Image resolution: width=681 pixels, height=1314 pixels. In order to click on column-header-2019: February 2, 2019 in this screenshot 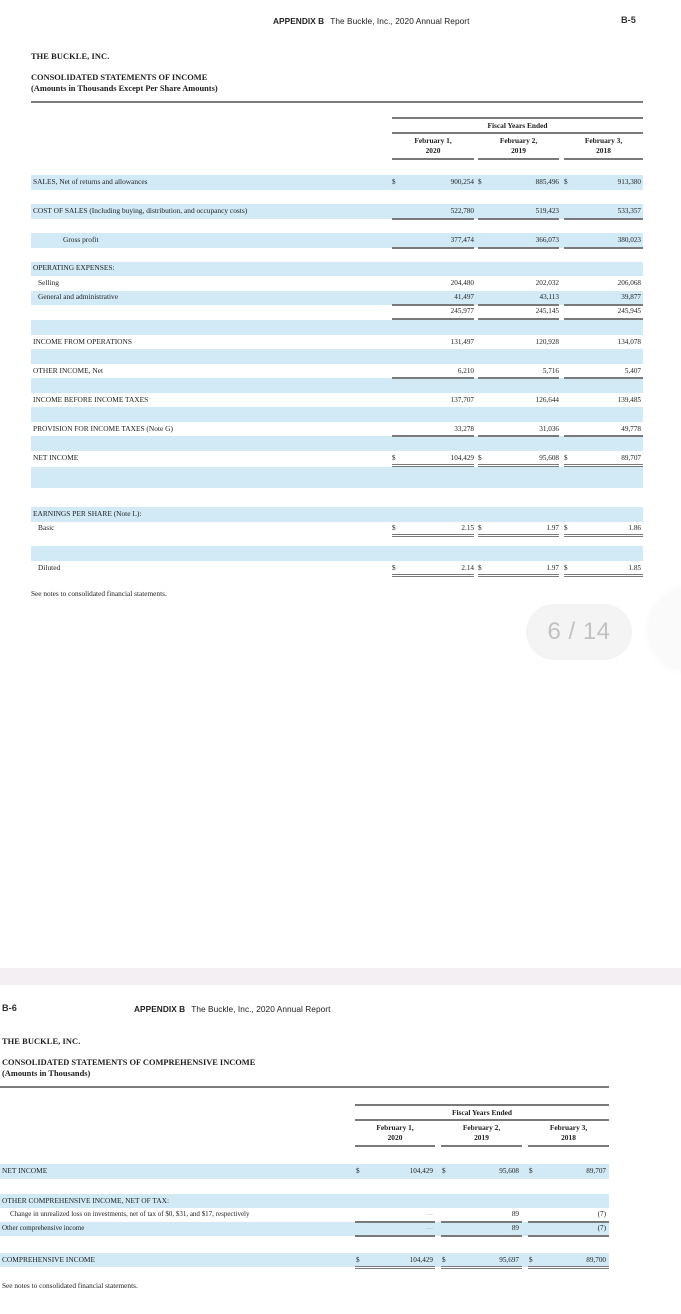, I will do `click(481, 1132)`.